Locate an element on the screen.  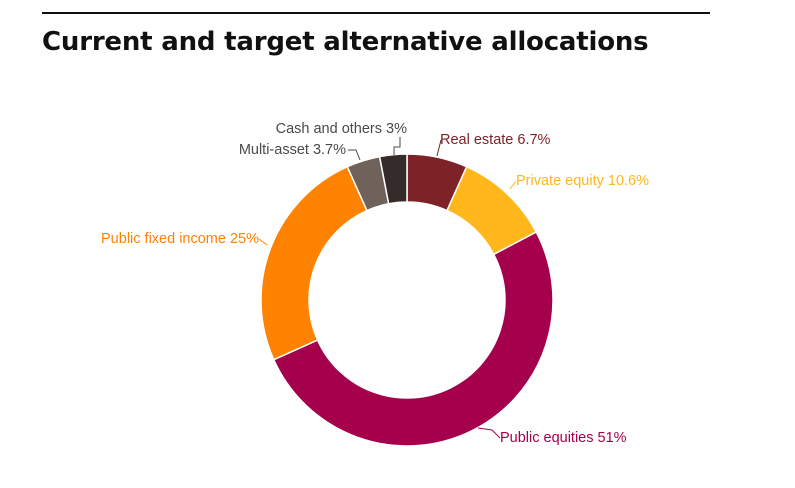
leader-line-multi-asset is located at coordinates (354, 155).